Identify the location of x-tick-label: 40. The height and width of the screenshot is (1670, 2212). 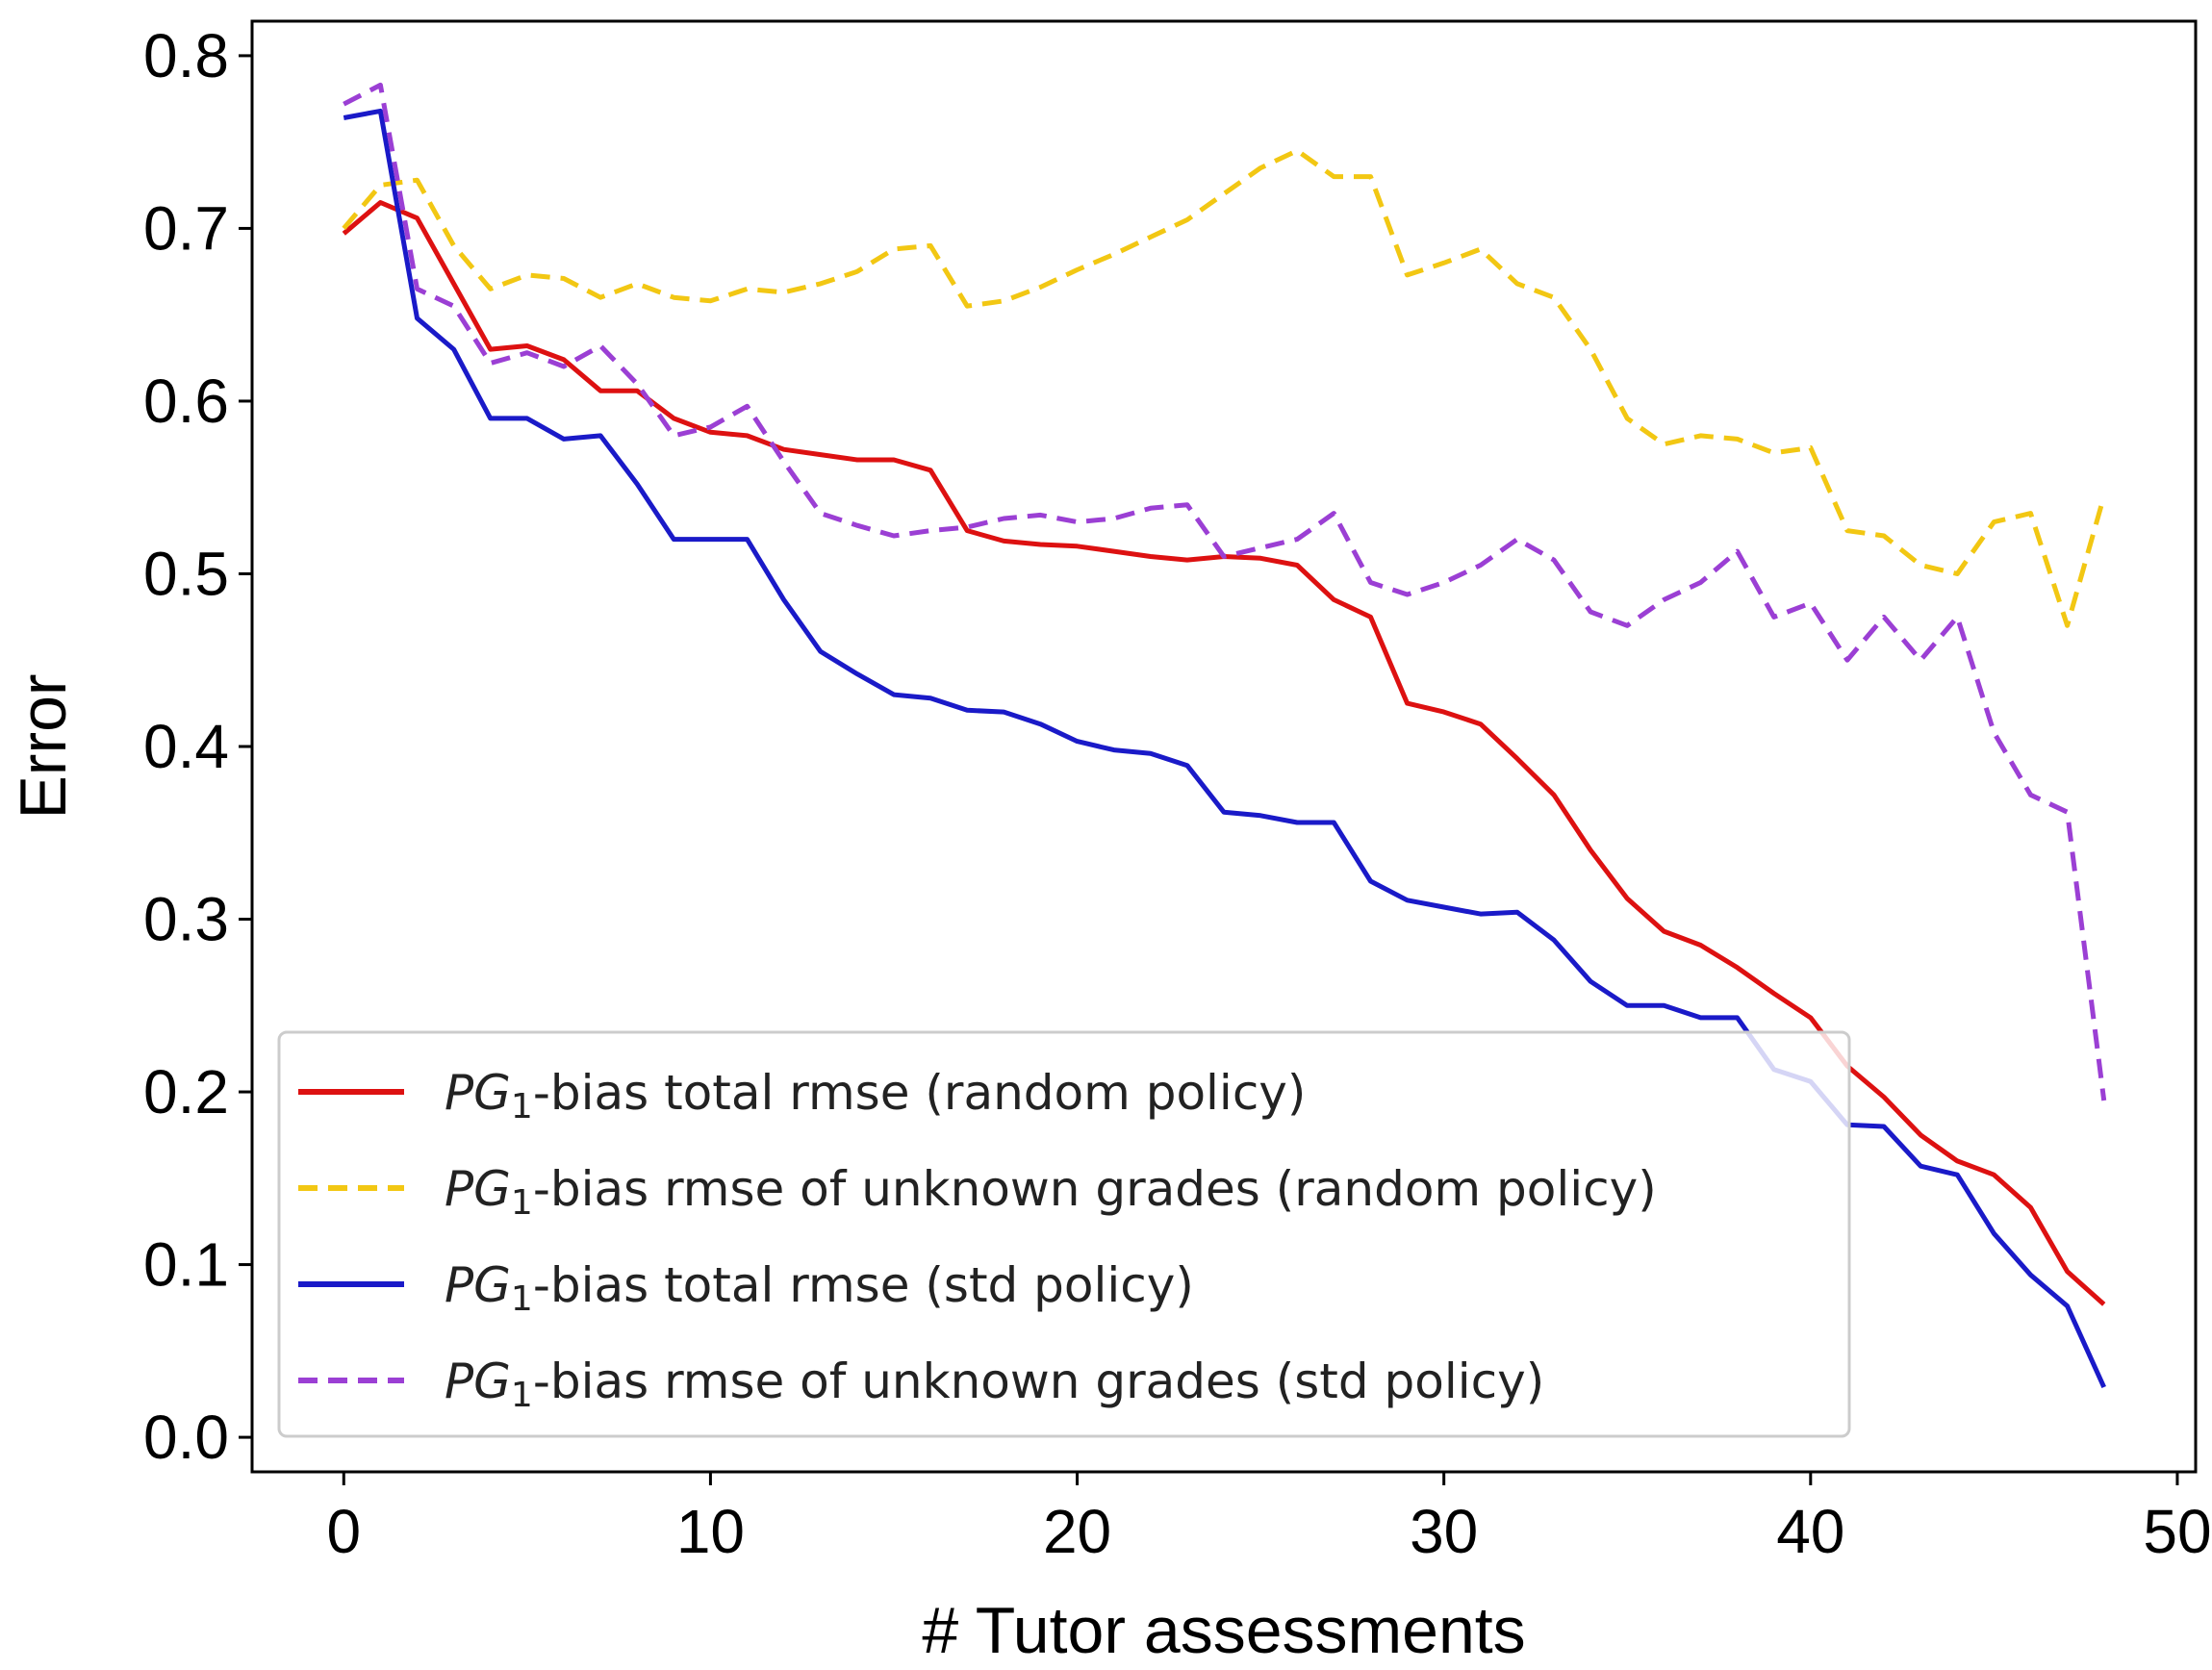
(1810, 1531).